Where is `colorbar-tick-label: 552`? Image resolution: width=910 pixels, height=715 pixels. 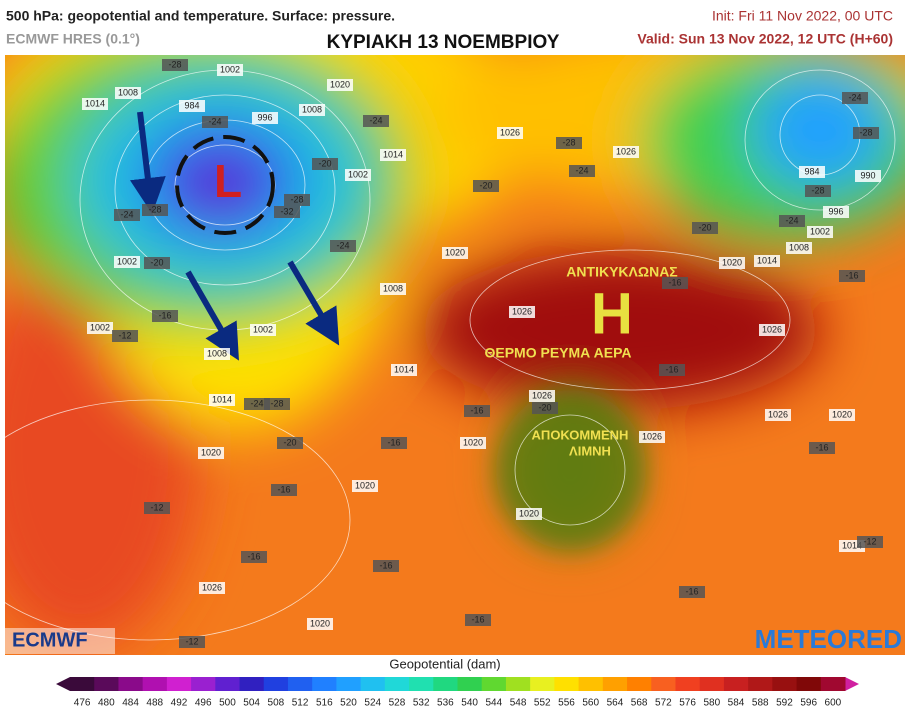 colorbar-tick-label: 552 is located at coordinates (542, 703).